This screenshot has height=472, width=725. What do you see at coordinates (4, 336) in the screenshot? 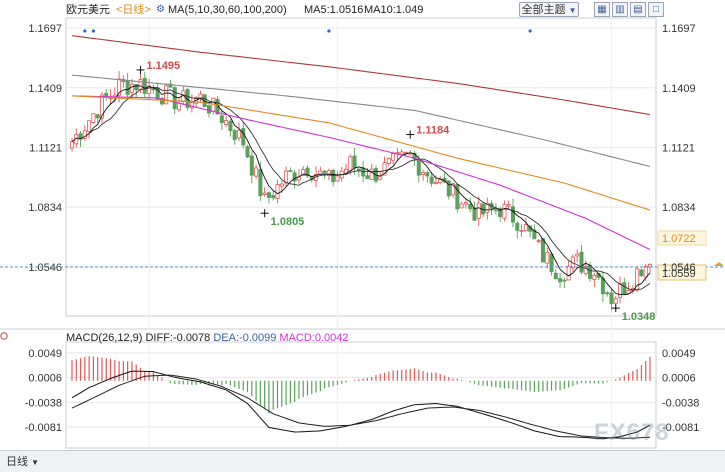
I see `indicator-settings-icon` at bounding box center [4, 336].